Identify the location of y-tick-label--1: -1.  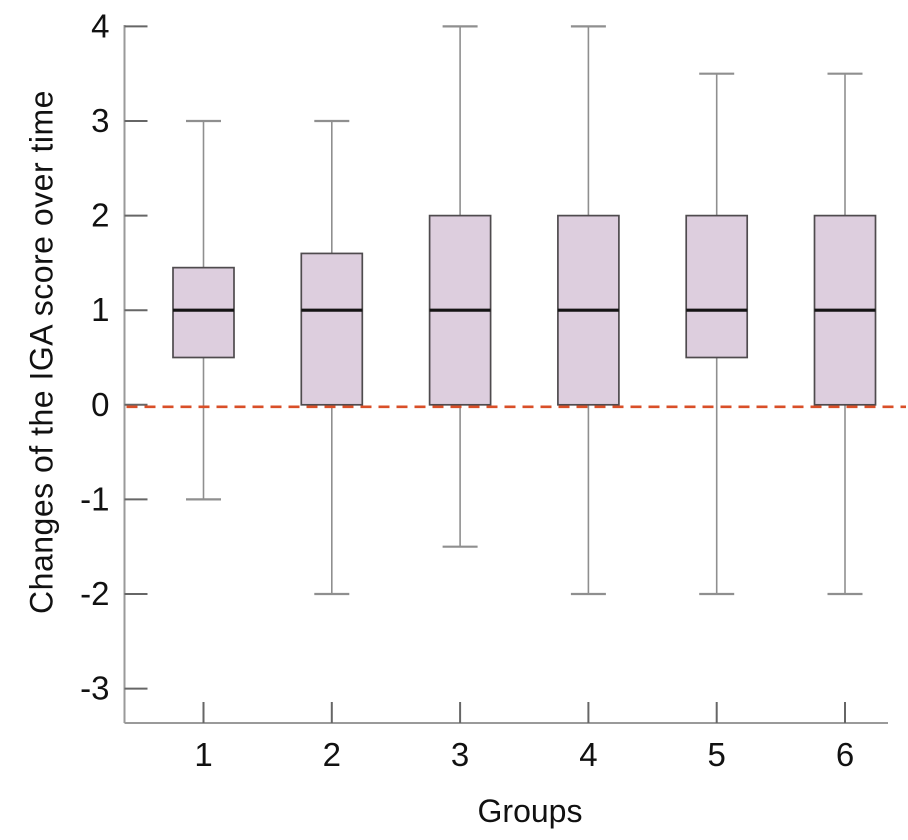
(94, 498).